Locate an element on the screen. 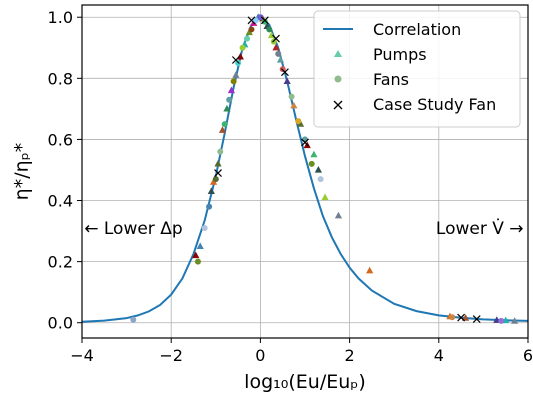  y-tick-label: 1.0 is located at coordinates (60, 17).